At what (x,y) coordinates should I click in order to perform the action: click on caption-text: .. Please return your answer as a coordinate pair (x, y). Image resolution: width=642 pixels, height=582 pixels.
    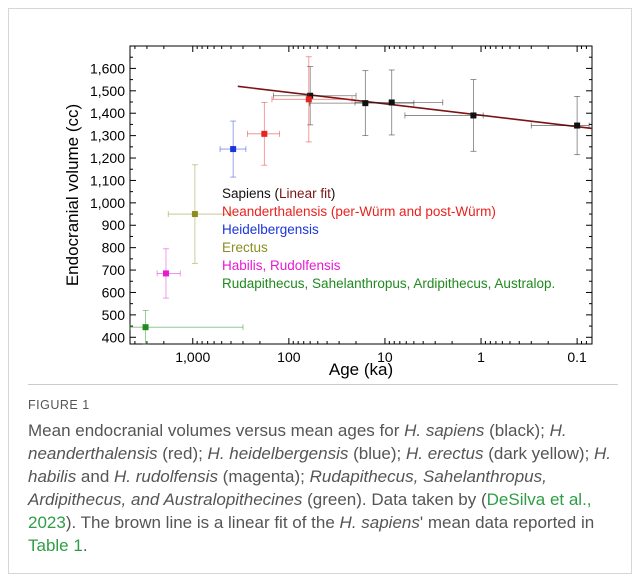
    Looking at the image, I should click on (85, 545).